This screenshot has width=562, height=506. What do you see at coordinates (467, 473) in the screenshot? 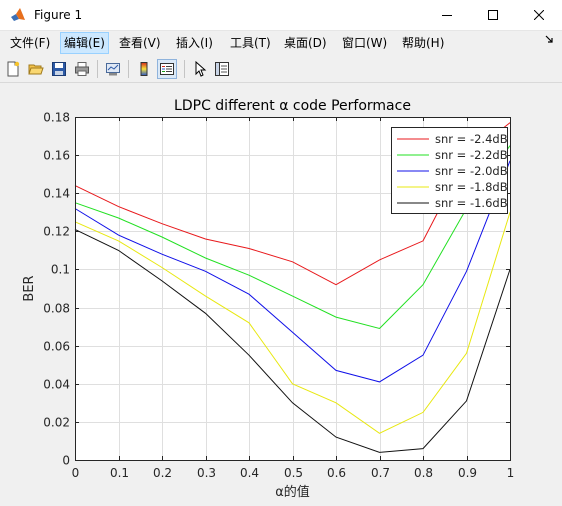
I see `x-tick-label: 0.9` at bounding box center [467, 473].